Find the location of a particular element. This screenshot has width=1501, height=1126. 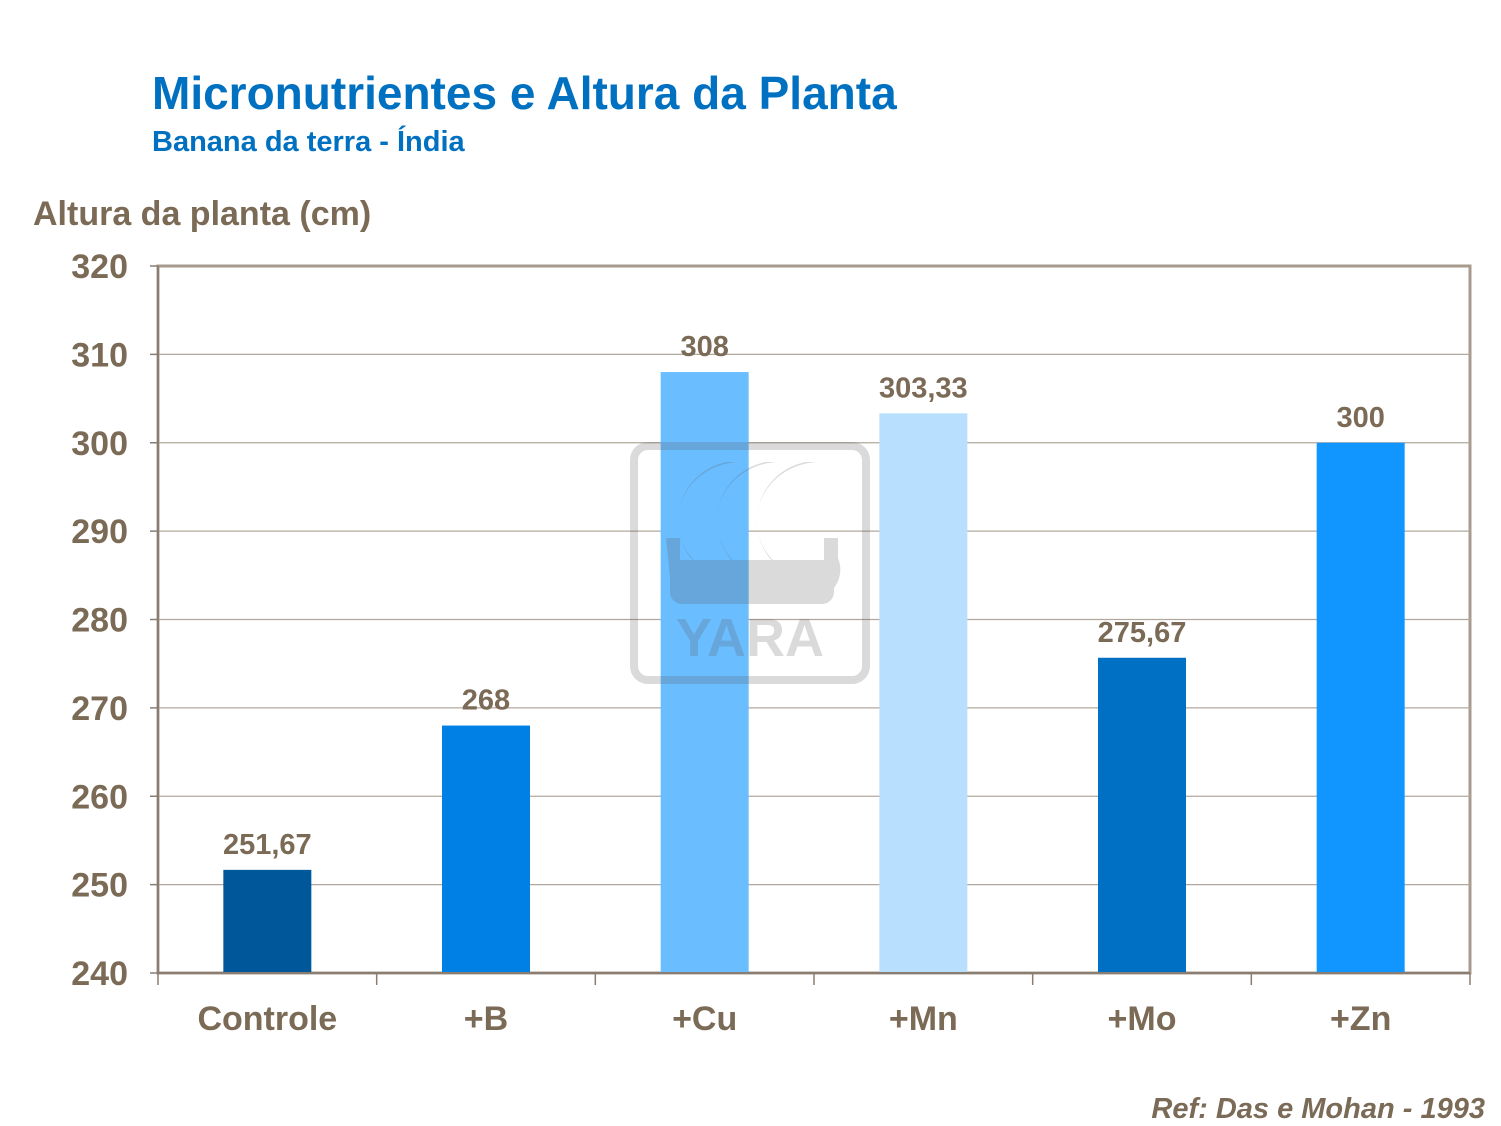

data-label: 308 is located at coordinates (704, 347).